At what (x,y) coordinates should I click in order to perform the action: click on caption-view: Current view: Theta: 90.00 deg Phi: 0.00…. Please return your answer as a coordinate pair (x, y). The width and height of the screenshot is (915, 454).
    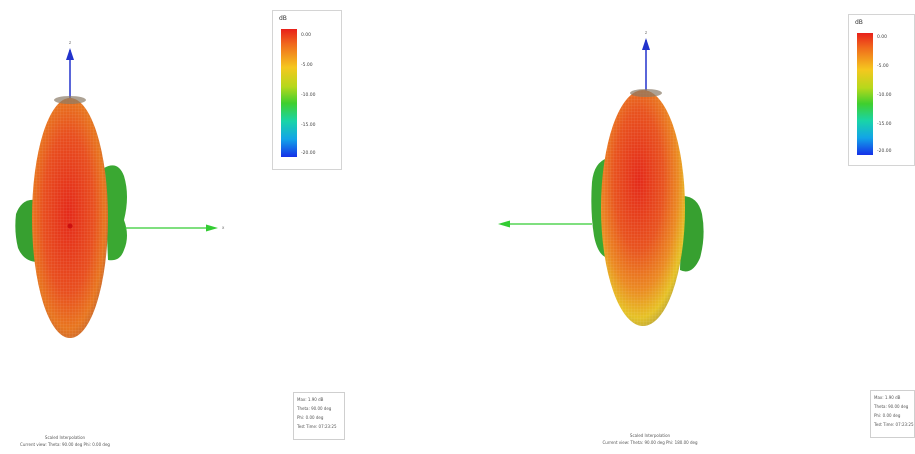
    Looking at the image, I should click on (65, 444).